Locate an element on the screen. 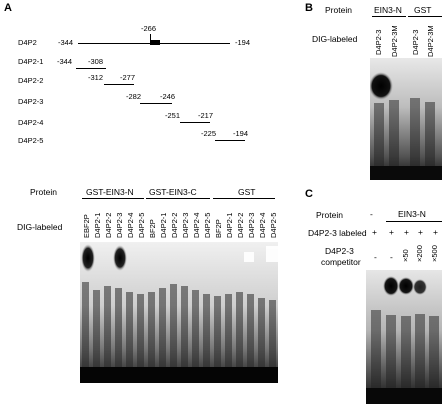 The height and width of the screenshot is (408, 446). panel-c-letter: C is located at coordinates (309, 194).